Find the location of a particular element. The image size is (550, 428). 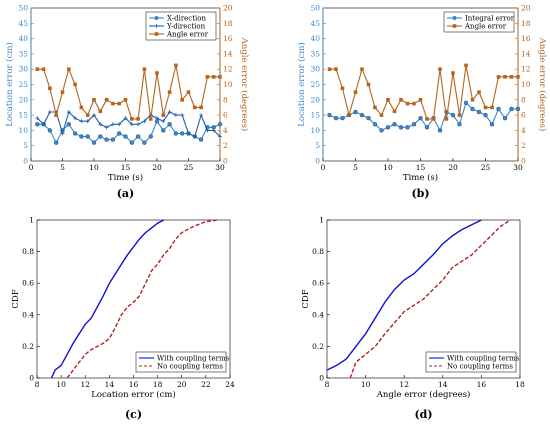

series-line-angle-error is located at coordinates (423, 92).